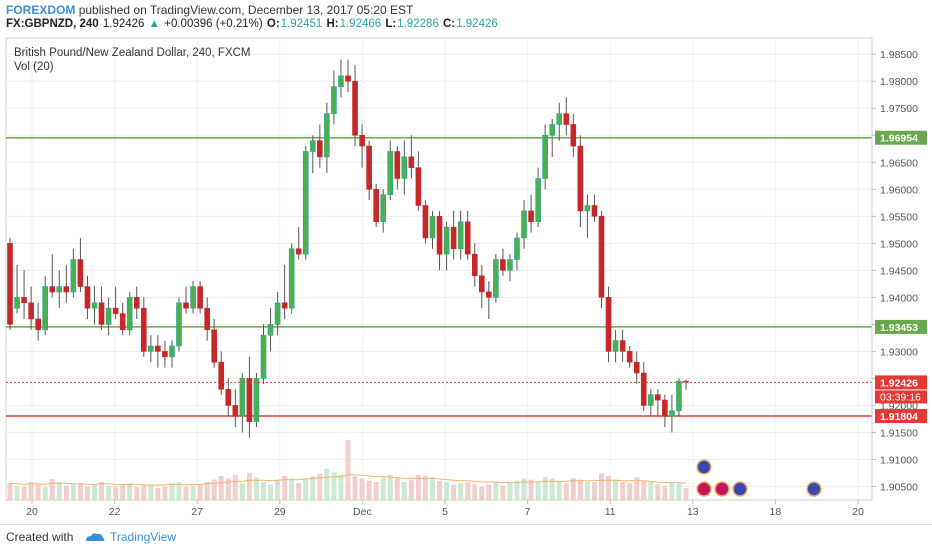 The height and width of the screenshot is (551, 932). What do you see at coordinates (759, 478) in the screenshot?
I see `economic-event-markers` at bounding box center [759, 478].